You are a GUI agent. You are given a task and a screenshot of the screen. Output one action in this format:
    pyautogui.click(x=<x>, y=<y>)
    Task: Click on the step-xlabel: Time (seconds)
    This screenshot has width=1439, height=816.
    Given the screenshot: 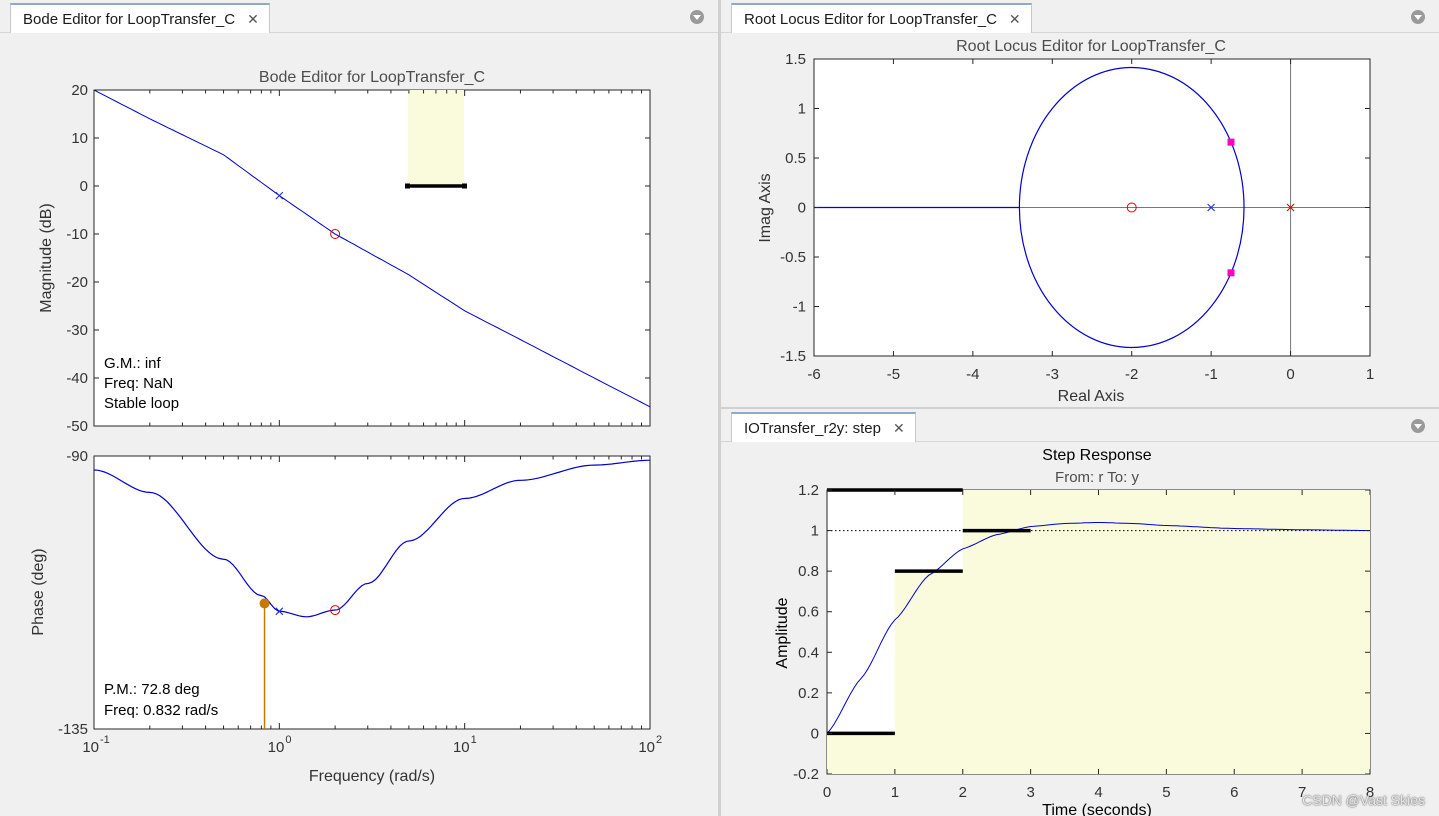 What is the action you would take?
    pyautogui.click(x=1097, y=809)
    